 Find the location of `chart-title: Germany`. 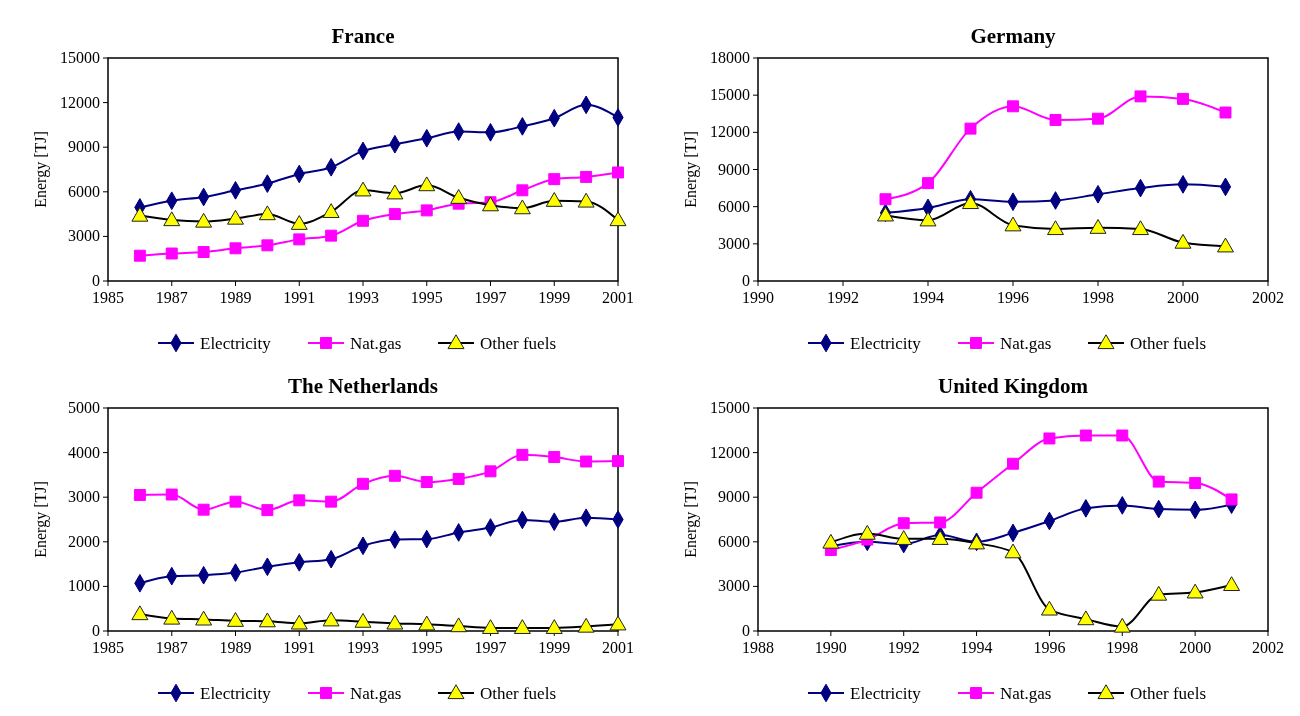

chart-title: Germany is located at coordinates (1013, 36).